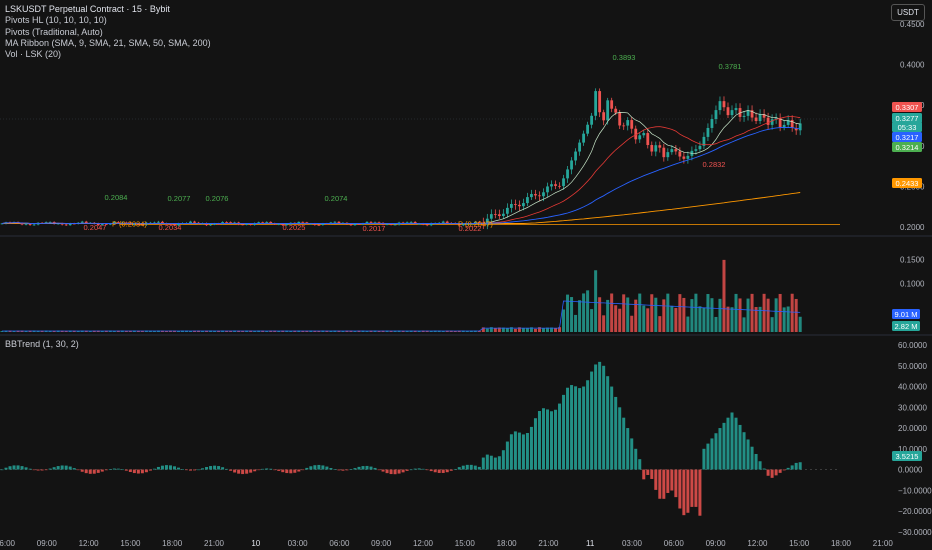  Describe the element at coordinates (54, 31) in the screenshot. I see `legend-pivots: Pivots (Traditional, Auto)` at that location.